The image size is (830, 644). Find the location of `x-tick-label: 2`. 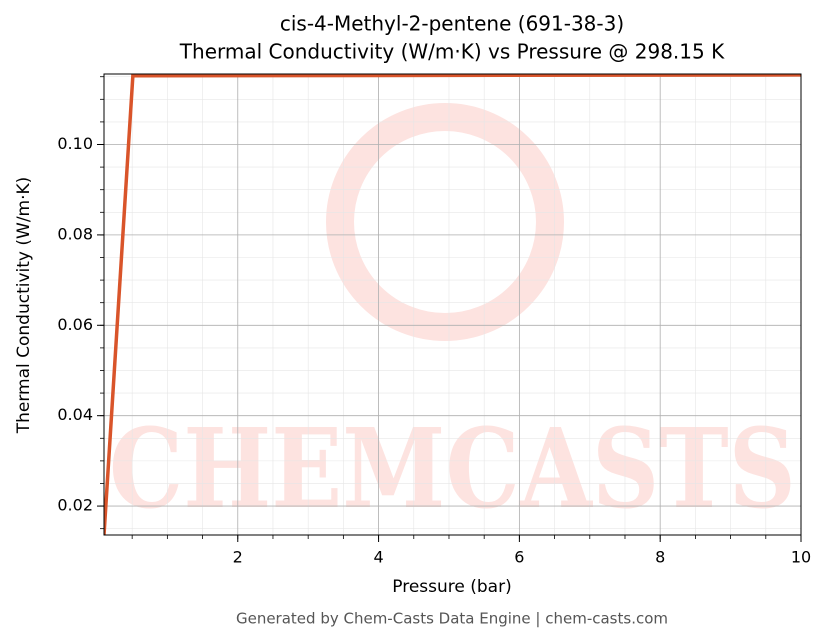

x-tick-label: 2 is located at coordinates (238, 557).